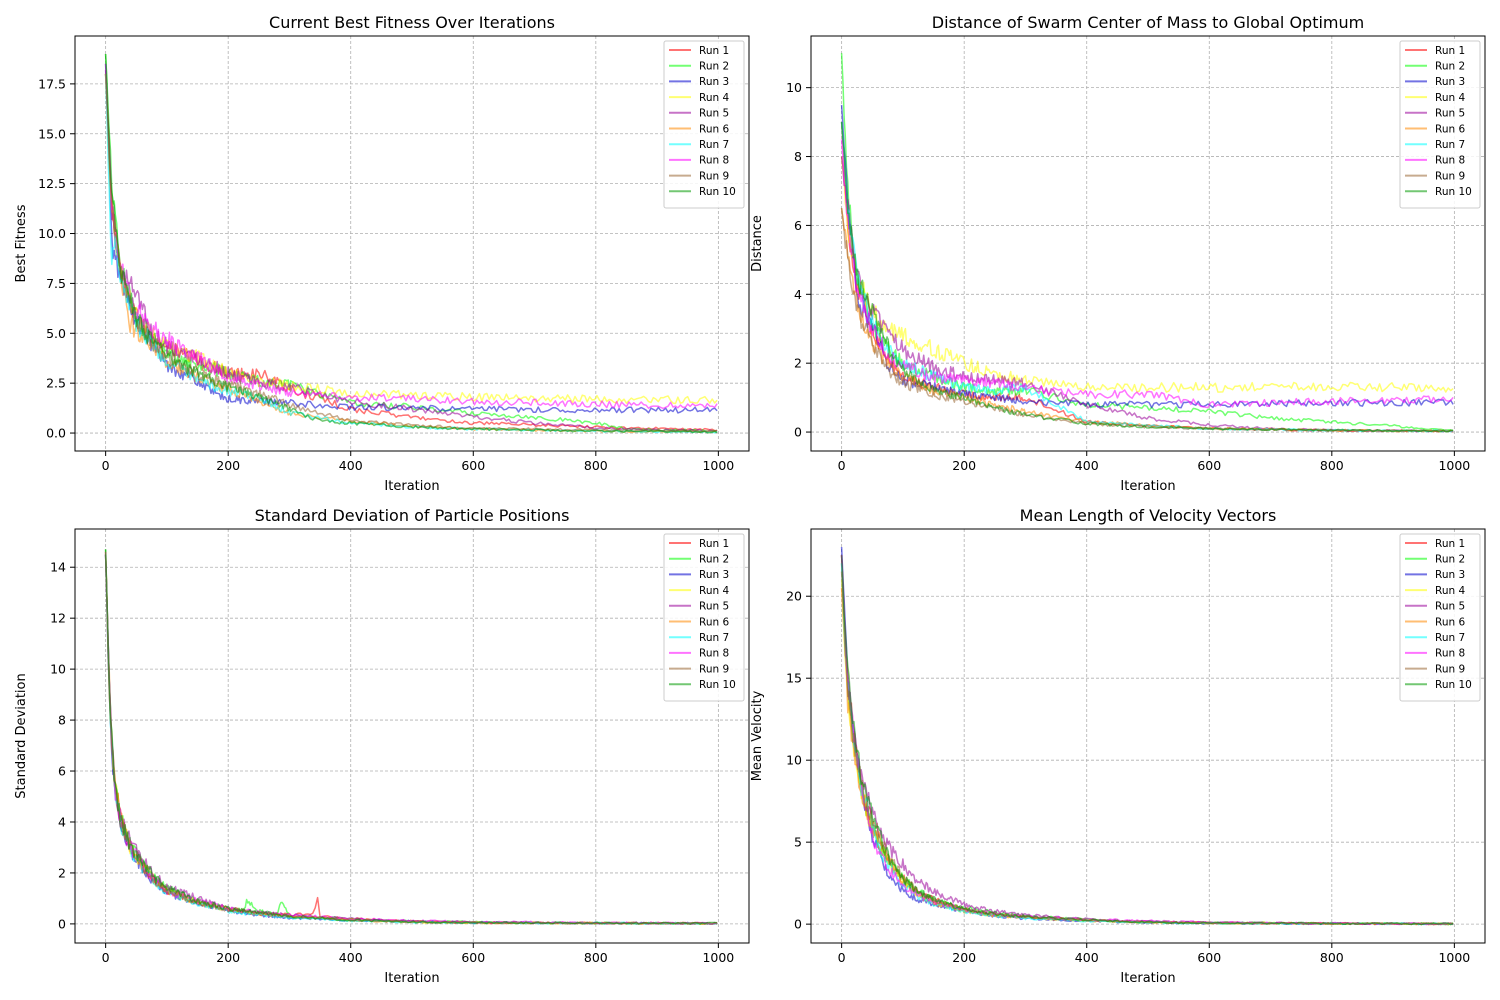 Image resolution: width=1500 pixels, height=1000 pixels. I want to click on chart-title: Mean Length of Velocity Vectors, so click(1148, 515).